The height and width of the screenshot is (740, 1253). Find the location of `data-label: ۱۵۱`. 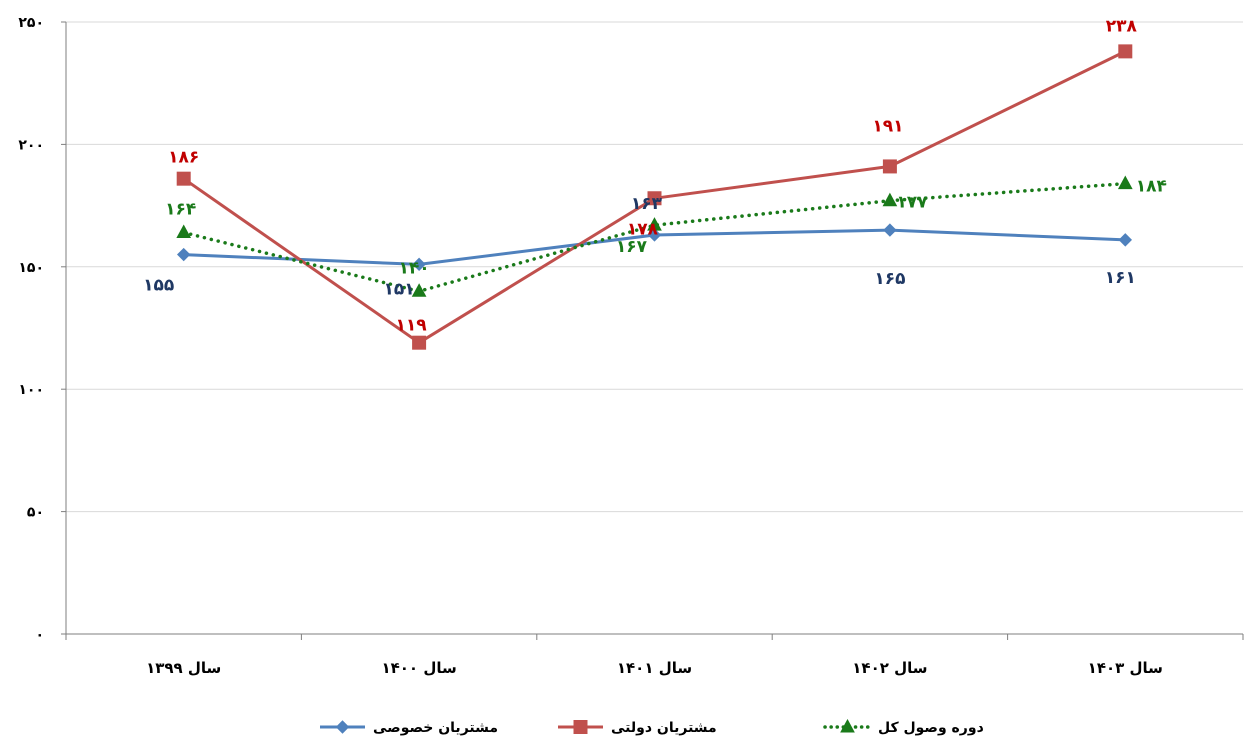

data-label: ۱۵۱ is located at coordinates (399, 289).